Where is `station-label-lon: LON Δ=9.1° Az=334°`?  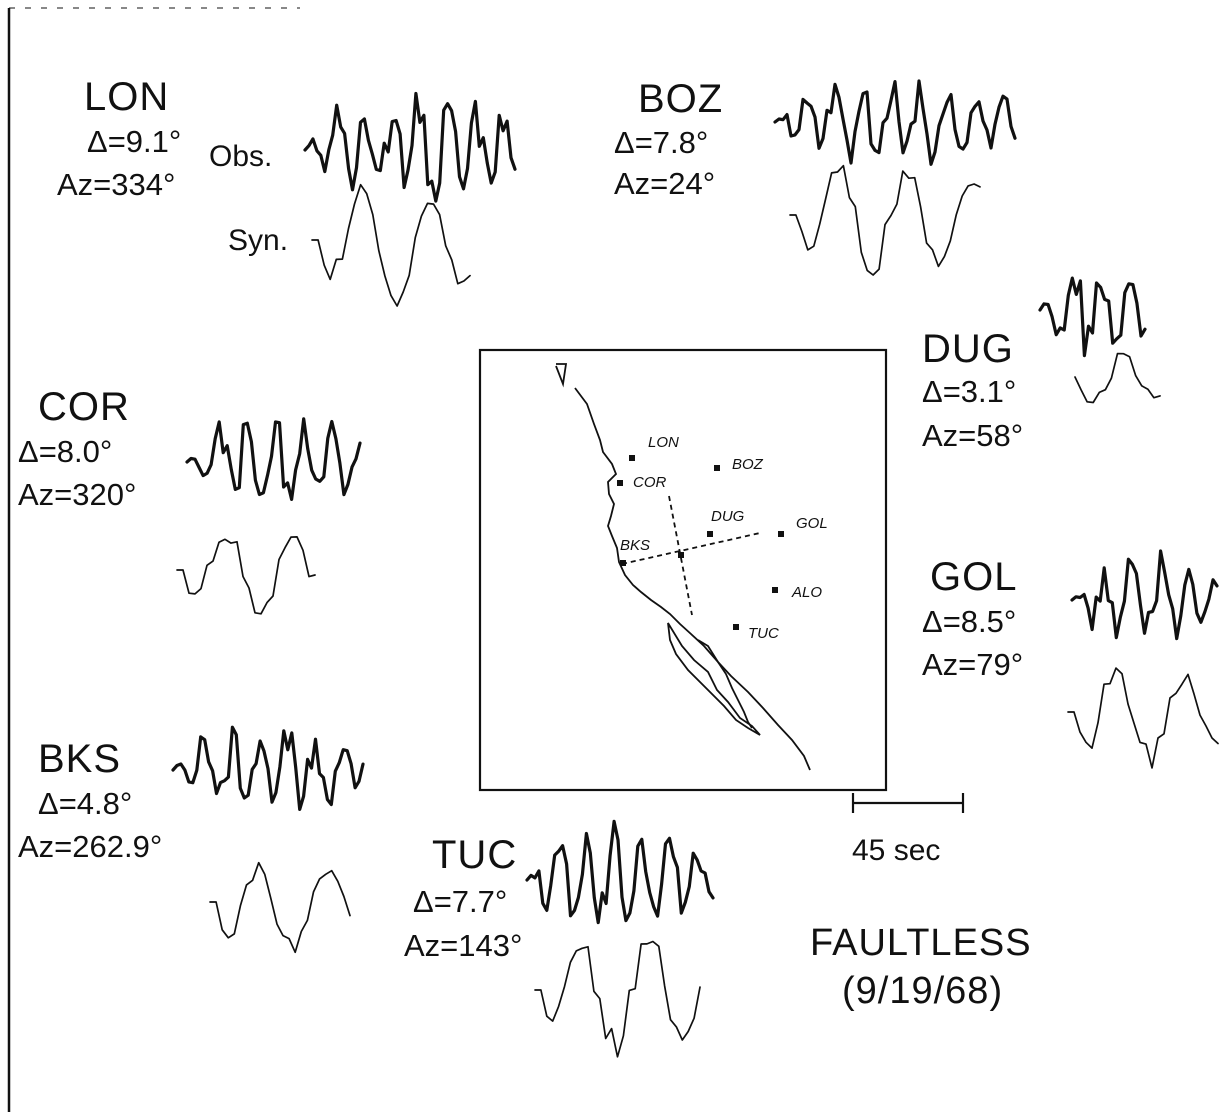
station-label-lon: LON Δ=9.1° Az=334° is located at coordinates (119, 138).